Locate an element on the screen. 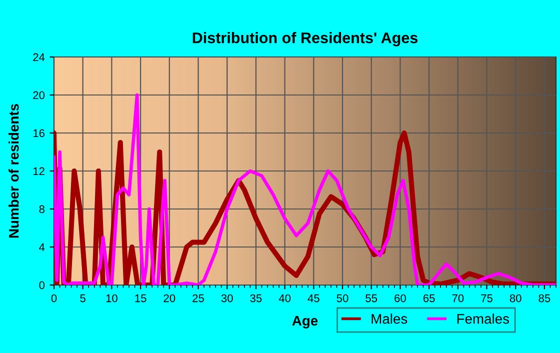 The image size is (560, 353). chart-title: Distribution of Residents' Ages is located at coordinates (305, 39).